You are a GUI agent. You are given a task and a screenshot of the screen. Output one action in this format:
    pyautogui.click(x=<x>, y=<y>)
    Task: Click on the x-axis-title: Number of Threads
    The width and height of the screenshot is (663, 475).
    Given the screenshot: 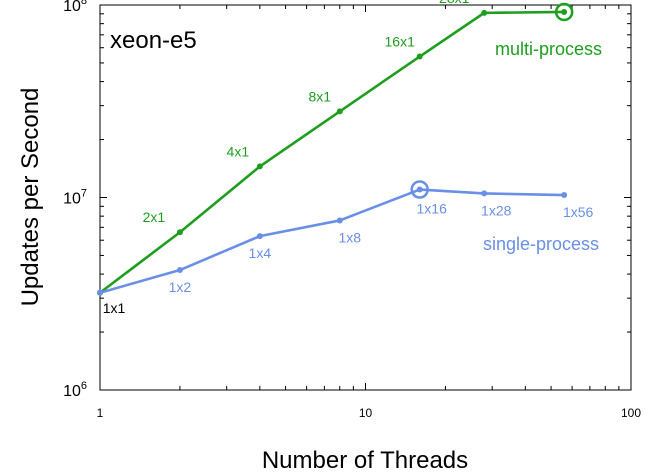 What is the action you would take?
    pyautogui.click(x=365, y=460)
    